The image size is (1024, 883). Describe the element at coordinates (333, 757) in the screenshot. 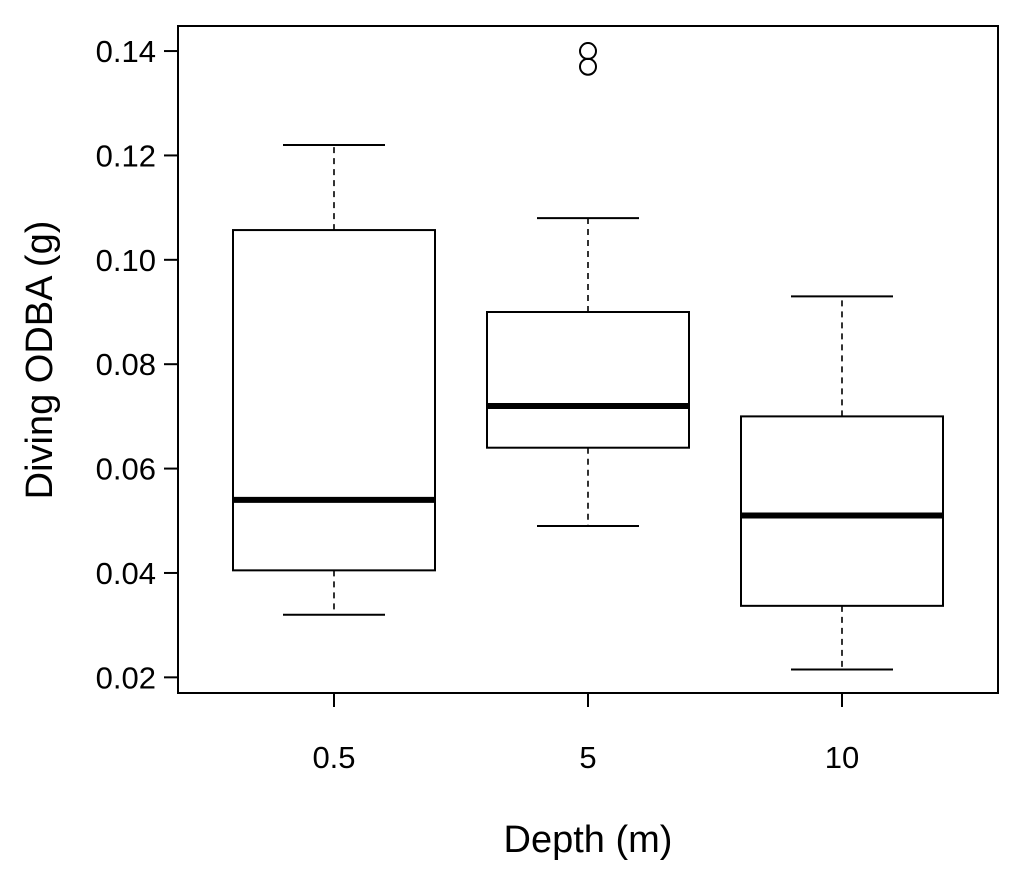

I see `x-tick-label: 0.5` at that location.